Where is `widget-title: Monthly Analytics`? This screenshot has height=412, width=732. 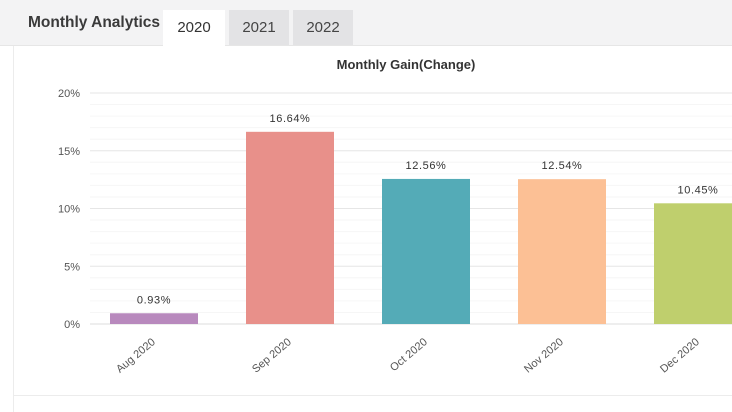 widget-title: Monthly Analytics is located at coordinates (94, 22).